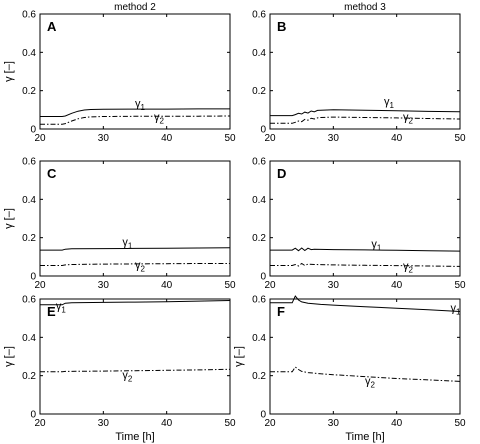 The height and width of the screenshot is (444, 480). Describe the element at coordinates (135, 218) in the screenshot. I see `panel-c-frame` at that location.